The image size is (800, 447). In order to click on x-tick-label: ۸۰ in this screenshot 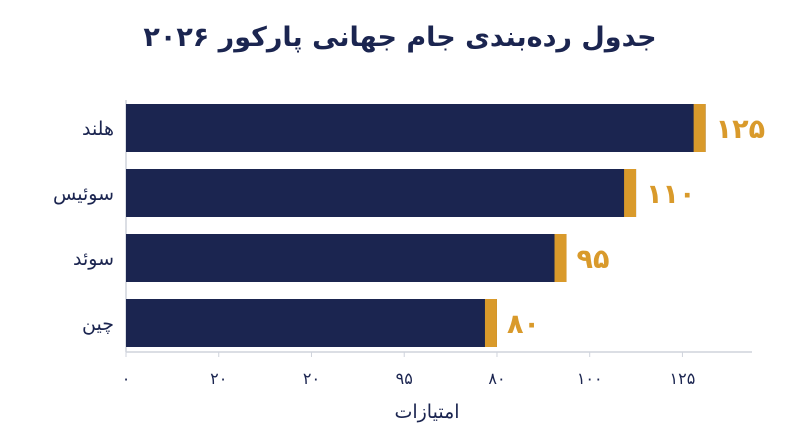, I will do `click(496, 378)`.